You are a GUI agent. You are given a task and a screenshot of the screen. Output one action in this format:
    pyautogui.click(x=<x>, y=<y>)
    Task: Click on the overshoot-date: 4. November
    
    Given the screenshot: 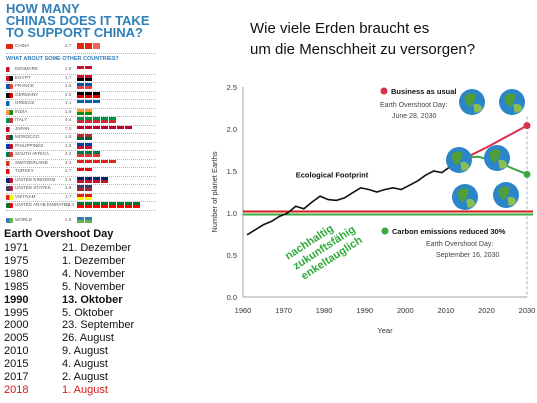 What is the action you would take?
    pyautogui.click(x=93, y=273)
    